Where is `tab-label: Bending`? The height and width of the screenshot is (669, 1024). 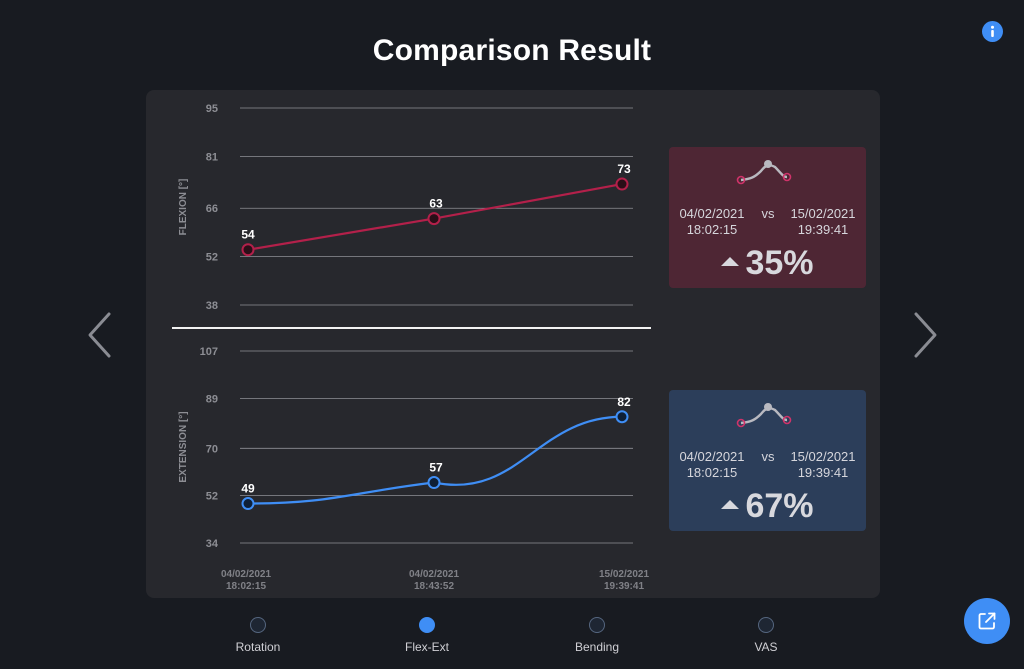
tab-label: Bending is located at coordinates (597, 647).